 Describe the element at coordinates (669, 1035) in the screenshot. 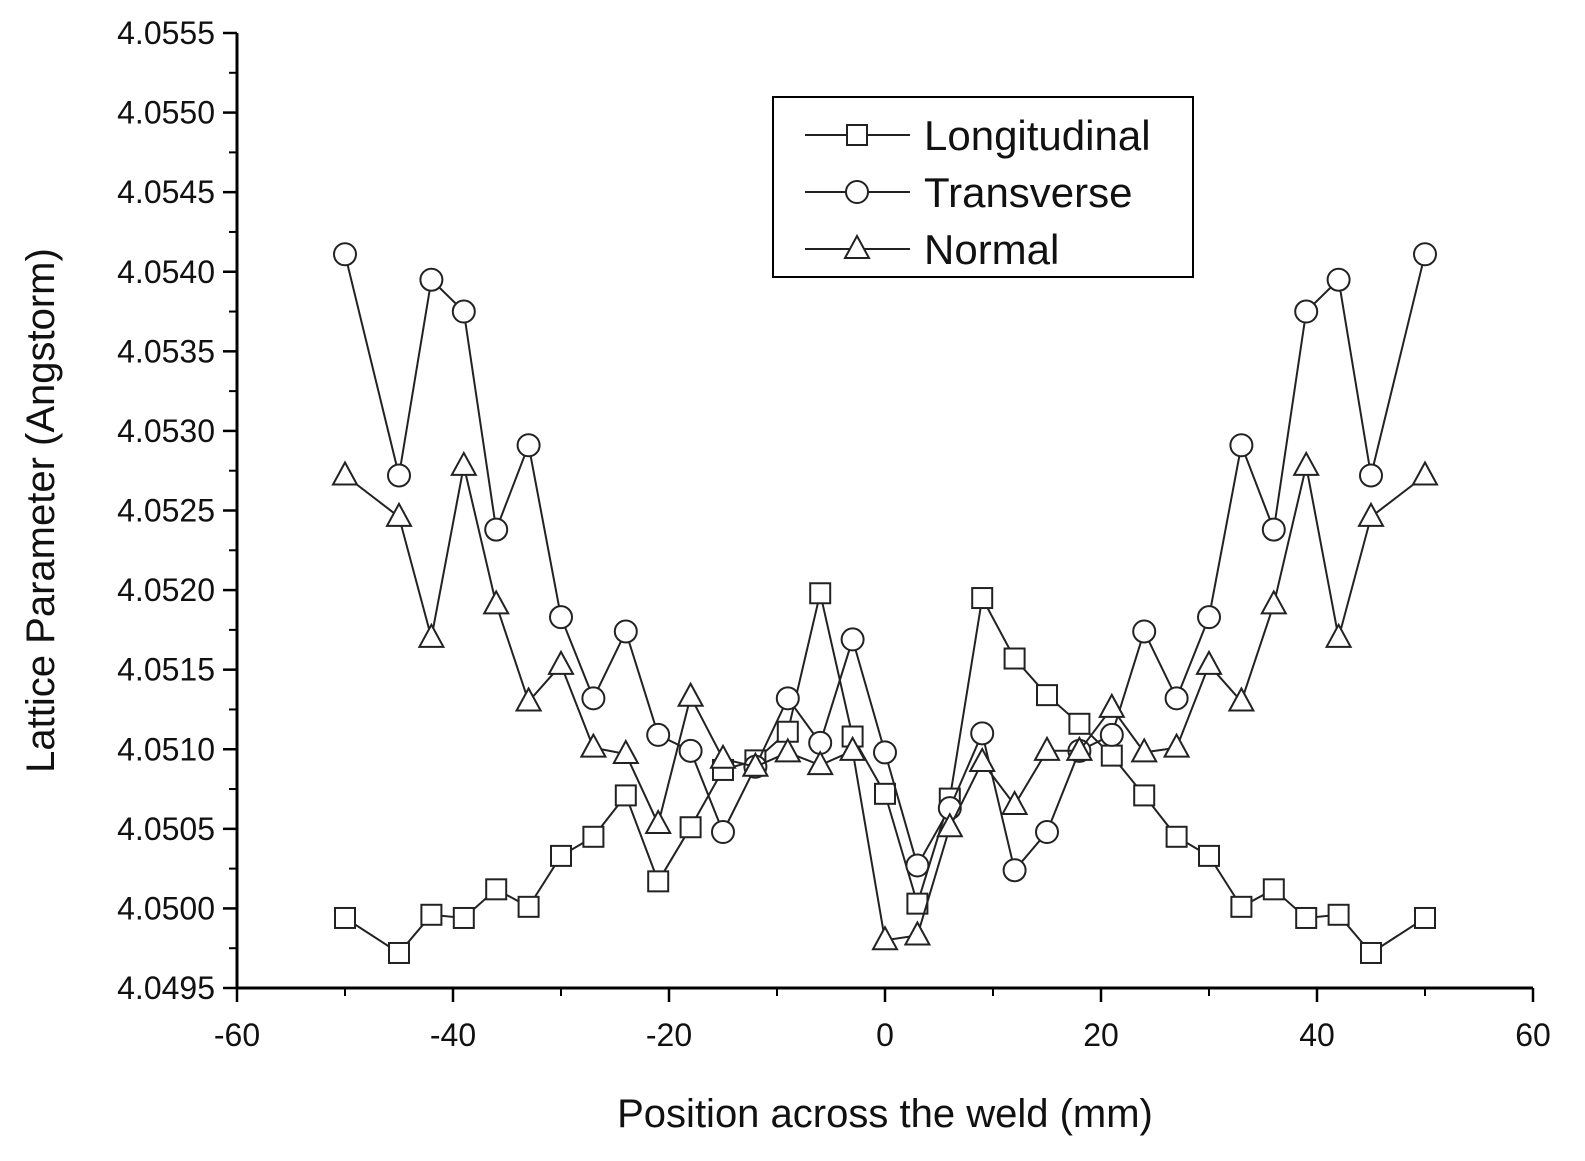

I see `x-tick-label: -20` at that location.